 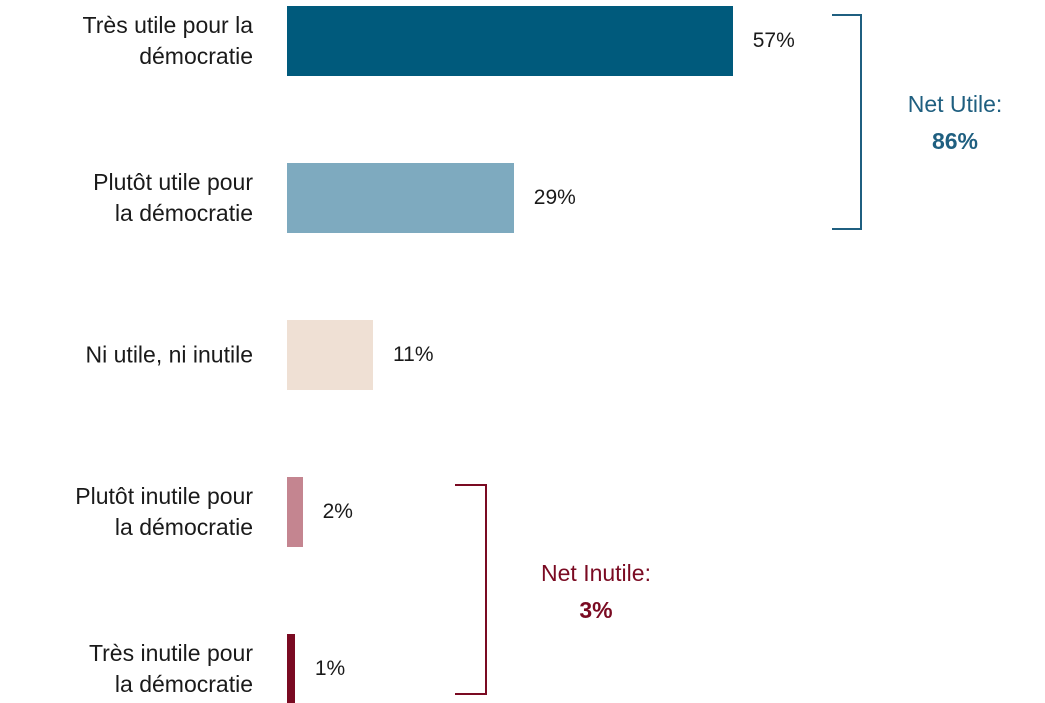 What do you see at coordinates (337, 511) in the screenshot?
I see `value-label: 2%` at bounding box center [337, 511].